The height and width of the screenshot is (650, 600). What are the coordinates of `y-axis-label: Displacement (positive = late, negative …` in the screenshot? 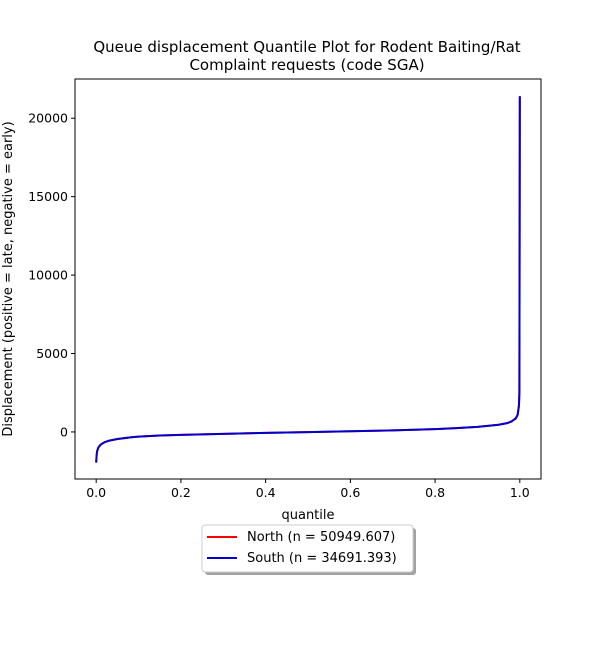 It's located at (8, 278).